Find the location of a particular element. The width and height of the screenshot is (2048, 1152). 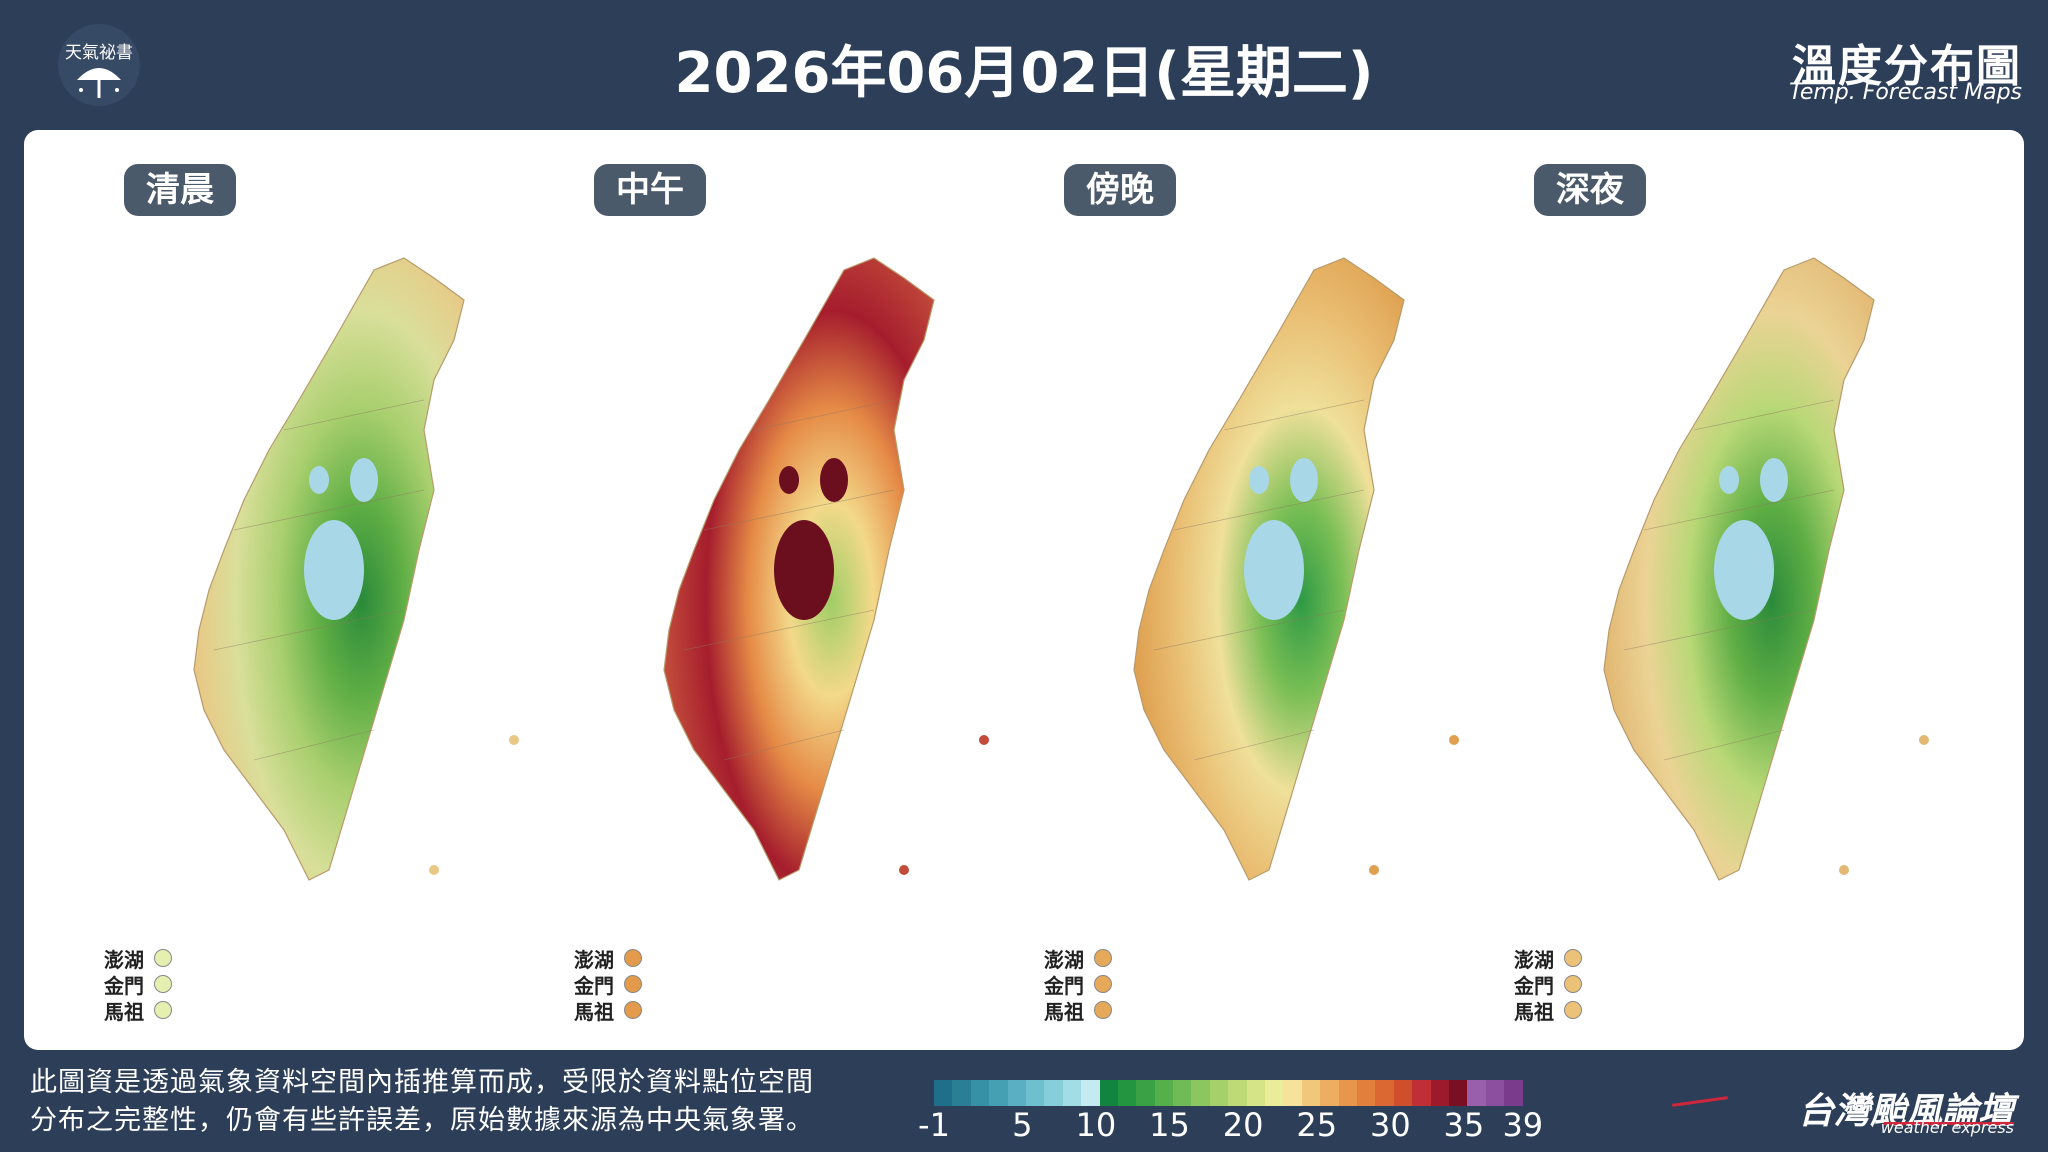

umbrella-icon is located at coordinates (99, 83).